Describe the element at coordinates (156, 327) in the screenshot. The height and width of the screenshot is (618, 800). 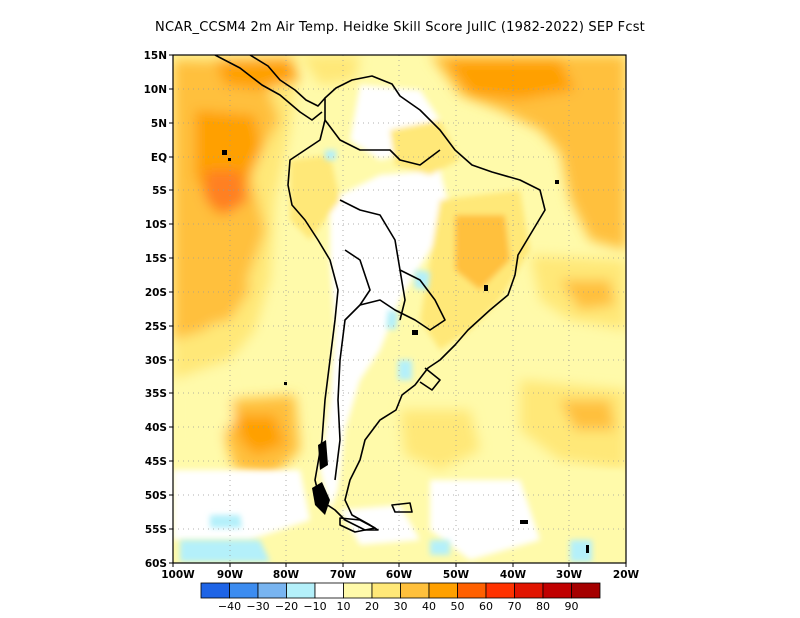
I see `lat-label: 25S` at that location.